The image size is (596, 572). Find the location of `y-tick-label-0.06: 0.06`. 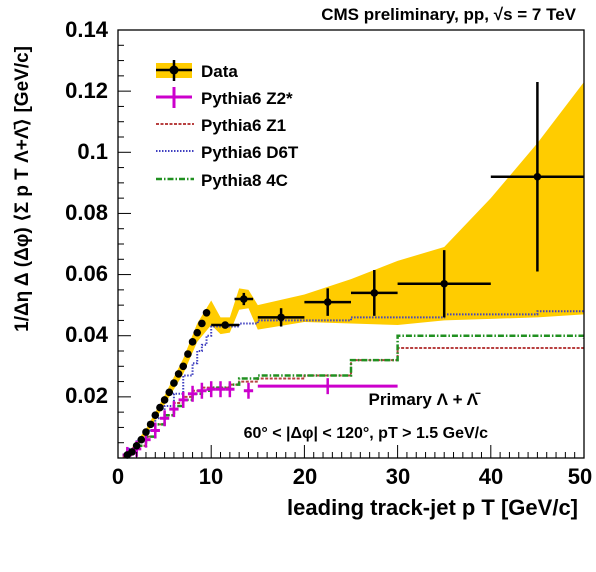

y-tick-label-0.06: 0.06 is located at coordinates (86, 273).